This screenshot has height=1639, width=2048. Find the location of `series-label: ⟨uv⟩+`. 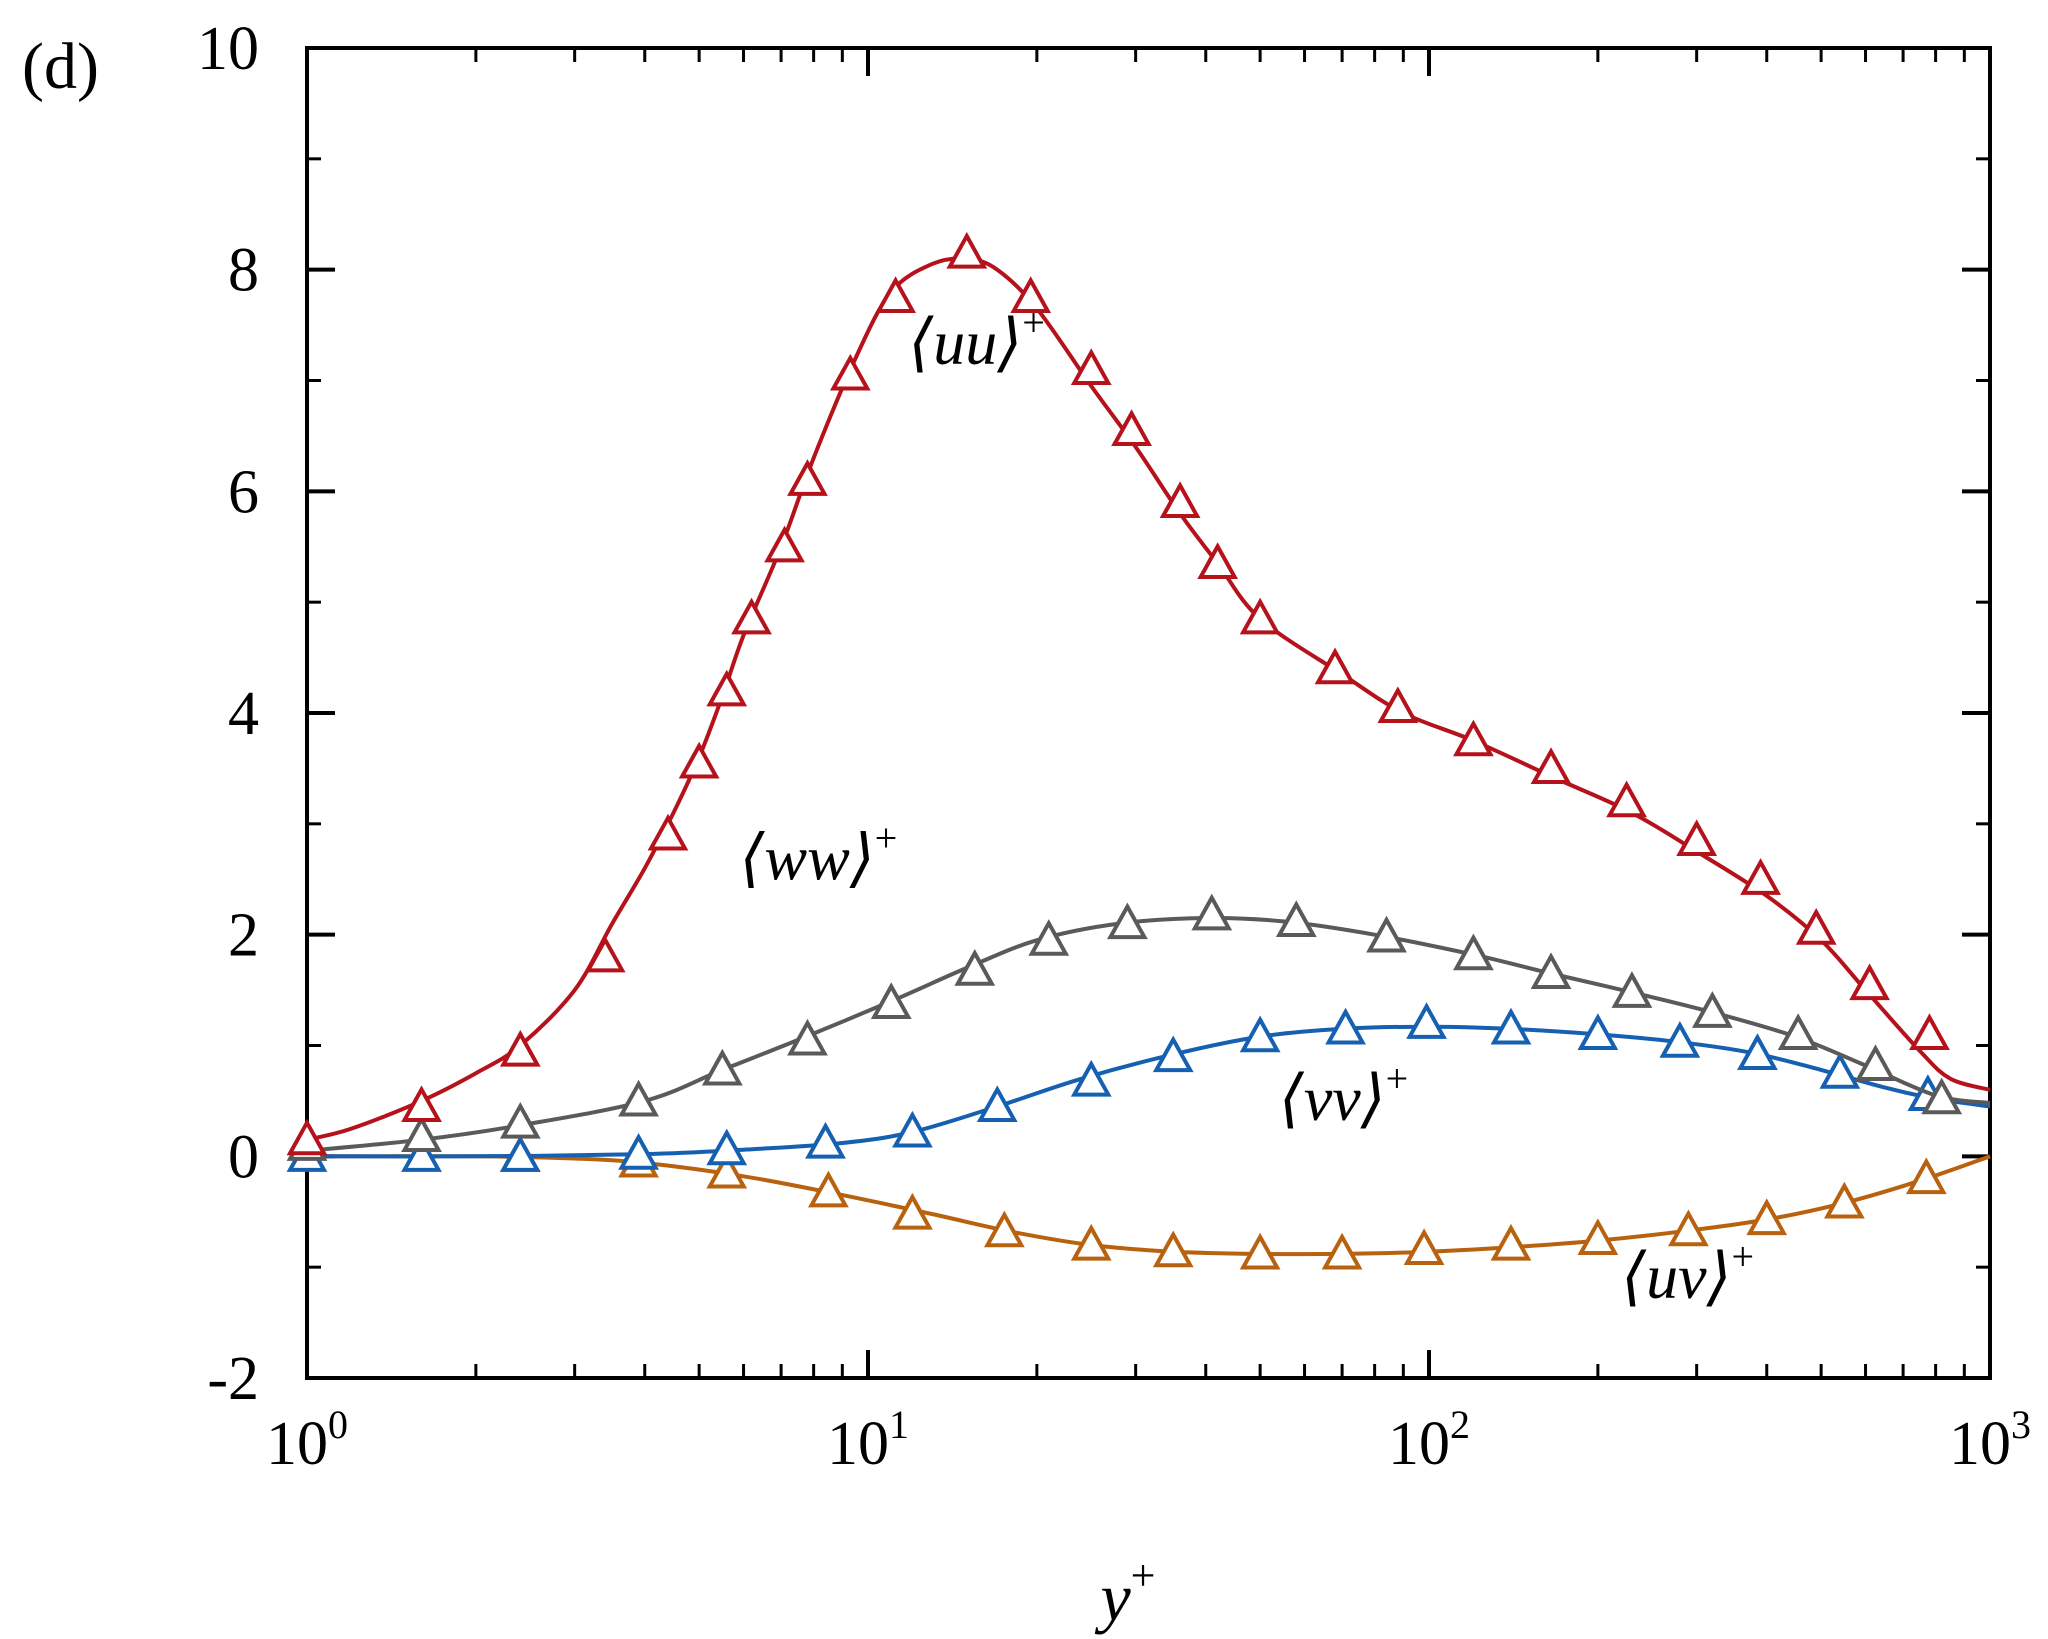

series-label: ⟨uv⟩+ is located at coordinates (1687, 1273).